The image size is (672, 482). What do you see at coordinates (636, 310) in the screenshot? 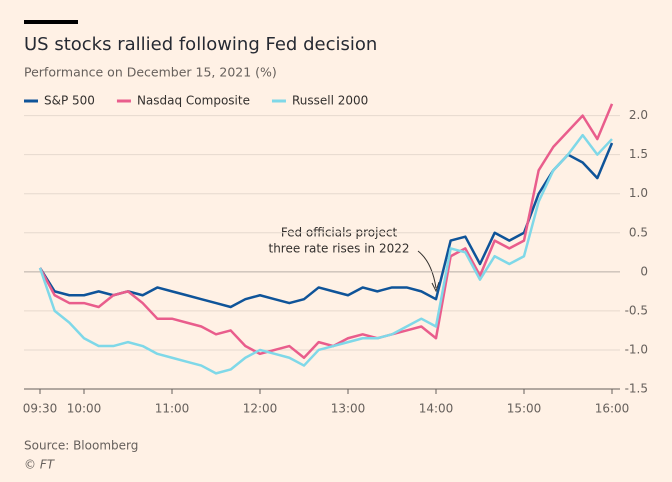
I see `y-tick-label: -0.5` at bounding box center [636, 310].